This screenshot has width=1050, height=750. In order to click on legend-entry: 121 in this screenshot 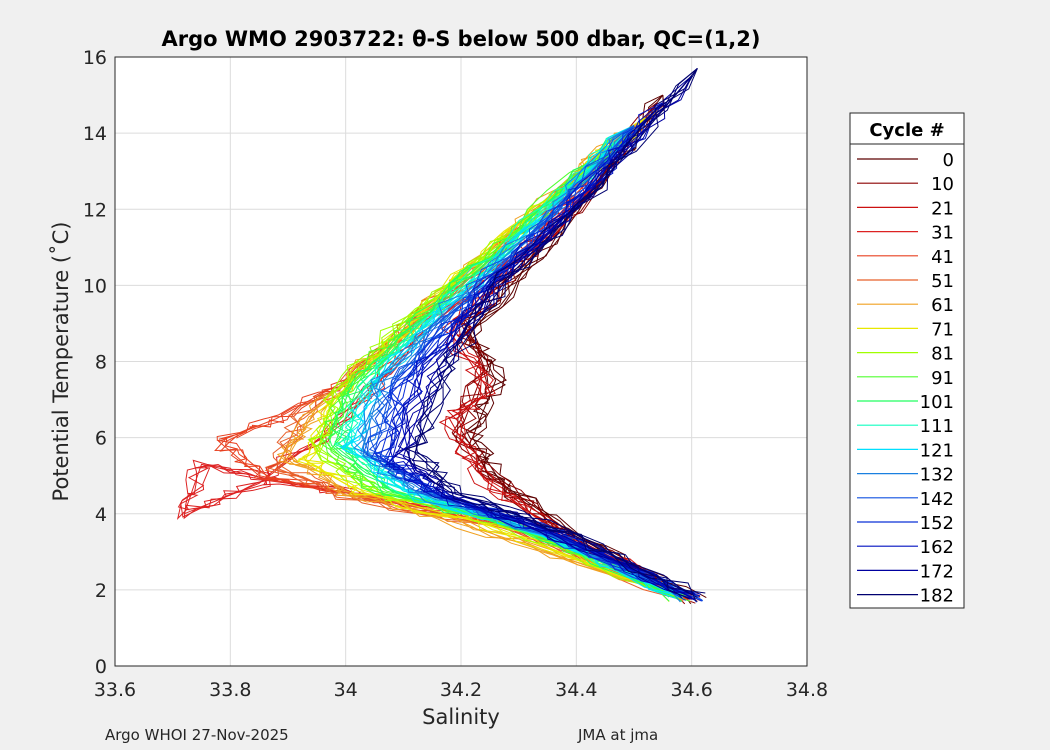, I will do `click(937, 450)`.